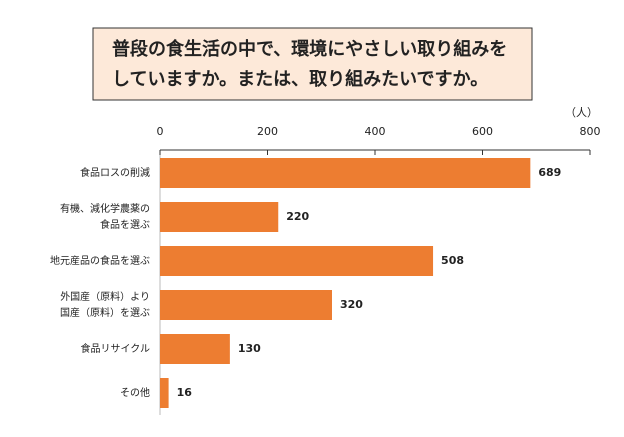 This screenshot has width=624, height=437. What do you see at coordinates (297, 216) in the screenshot?
I see `value-label: 220` at bounding box center [297, 216].